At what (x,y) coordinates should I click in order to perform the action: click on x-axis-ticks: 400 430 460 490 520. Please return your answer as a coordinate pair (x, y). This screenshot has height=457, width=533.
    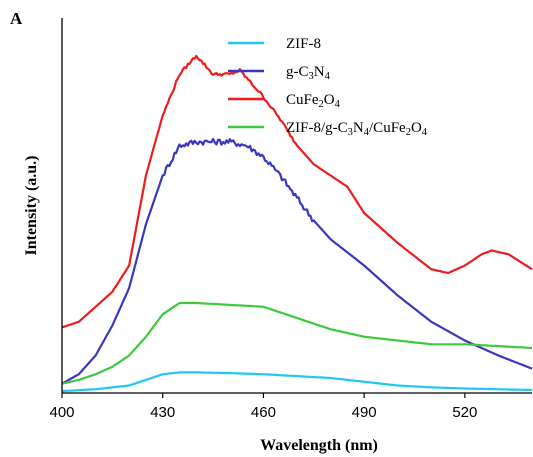
    Looking at the image, I should click on (263, 407).